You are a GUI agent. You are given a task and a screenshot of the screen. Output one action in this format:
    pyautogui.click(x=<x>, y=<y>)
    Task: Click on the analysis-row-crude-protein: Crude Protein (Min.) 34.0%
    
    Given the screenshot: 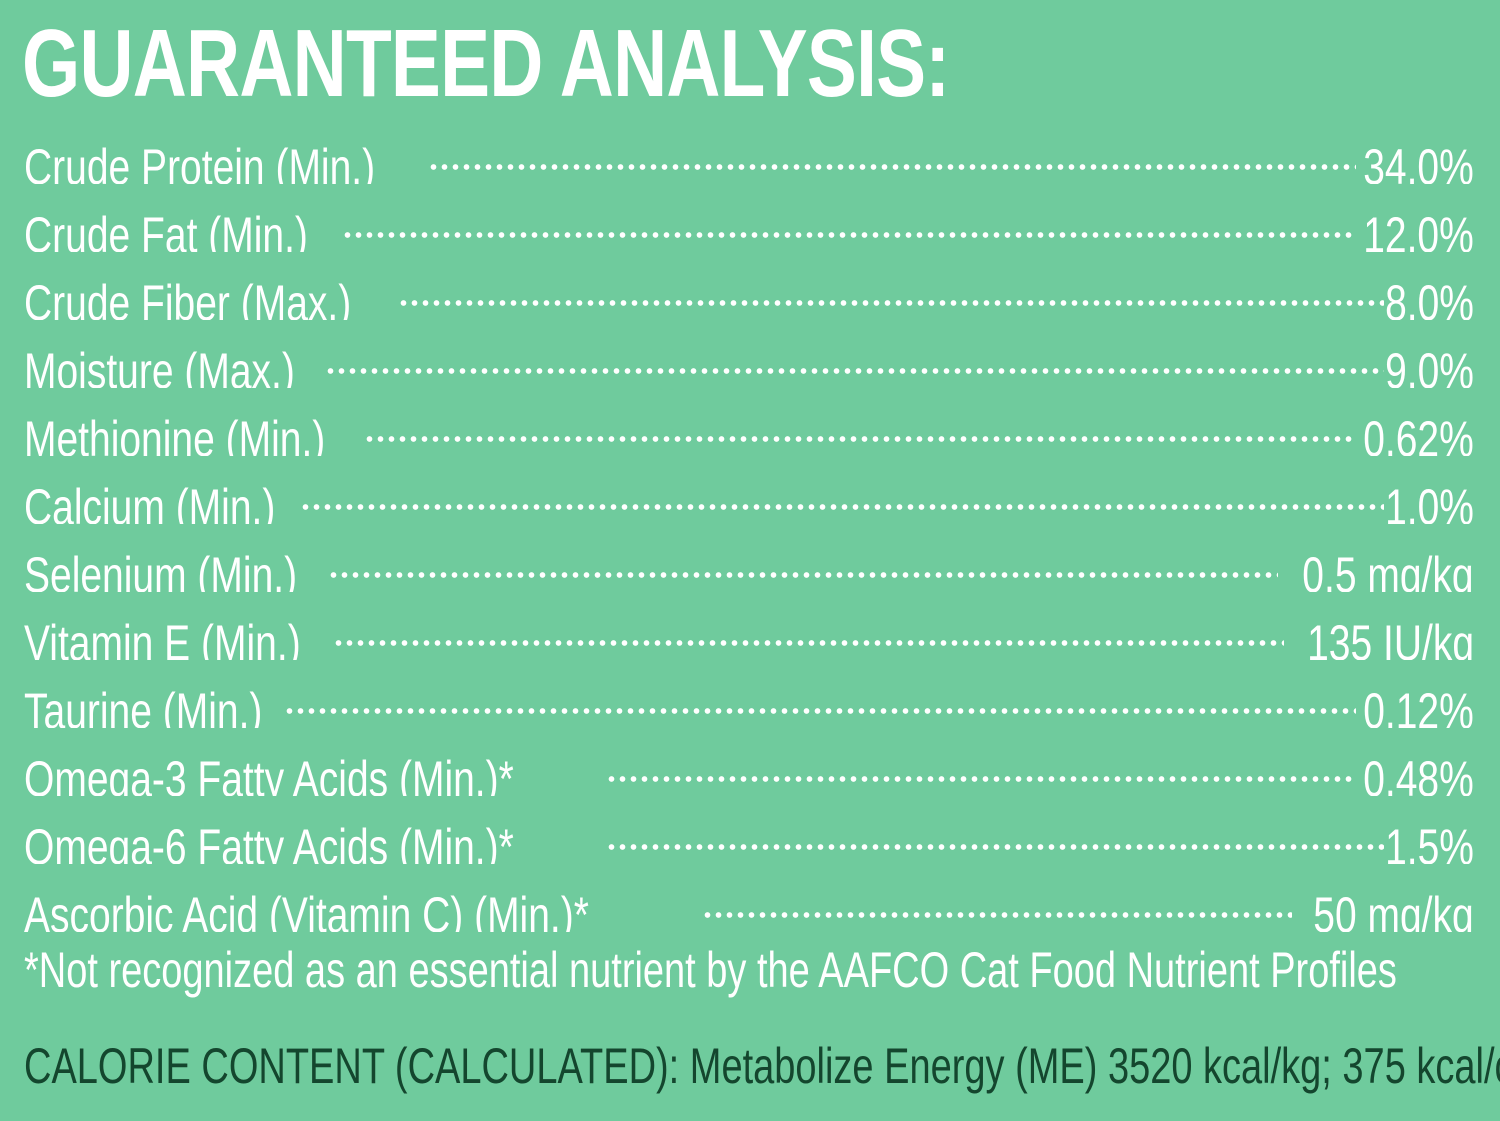 What is the action you would take?
    pyautogui.click(x=749, y=150)
    